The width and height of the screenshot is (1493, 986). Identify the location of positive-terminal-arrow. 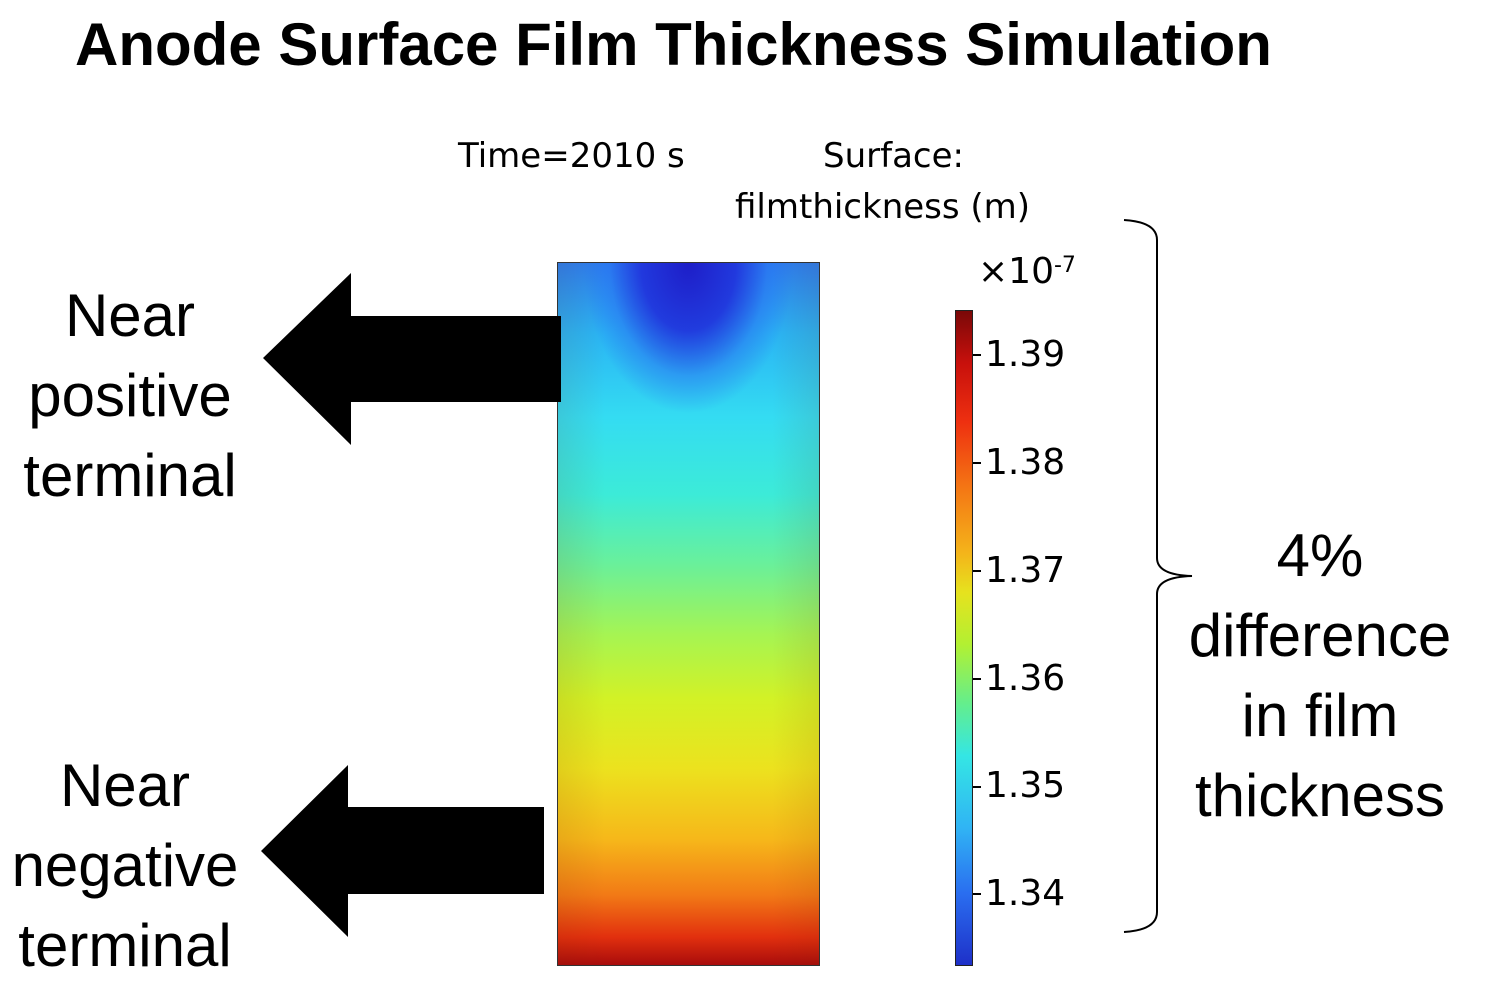
(412, 359).